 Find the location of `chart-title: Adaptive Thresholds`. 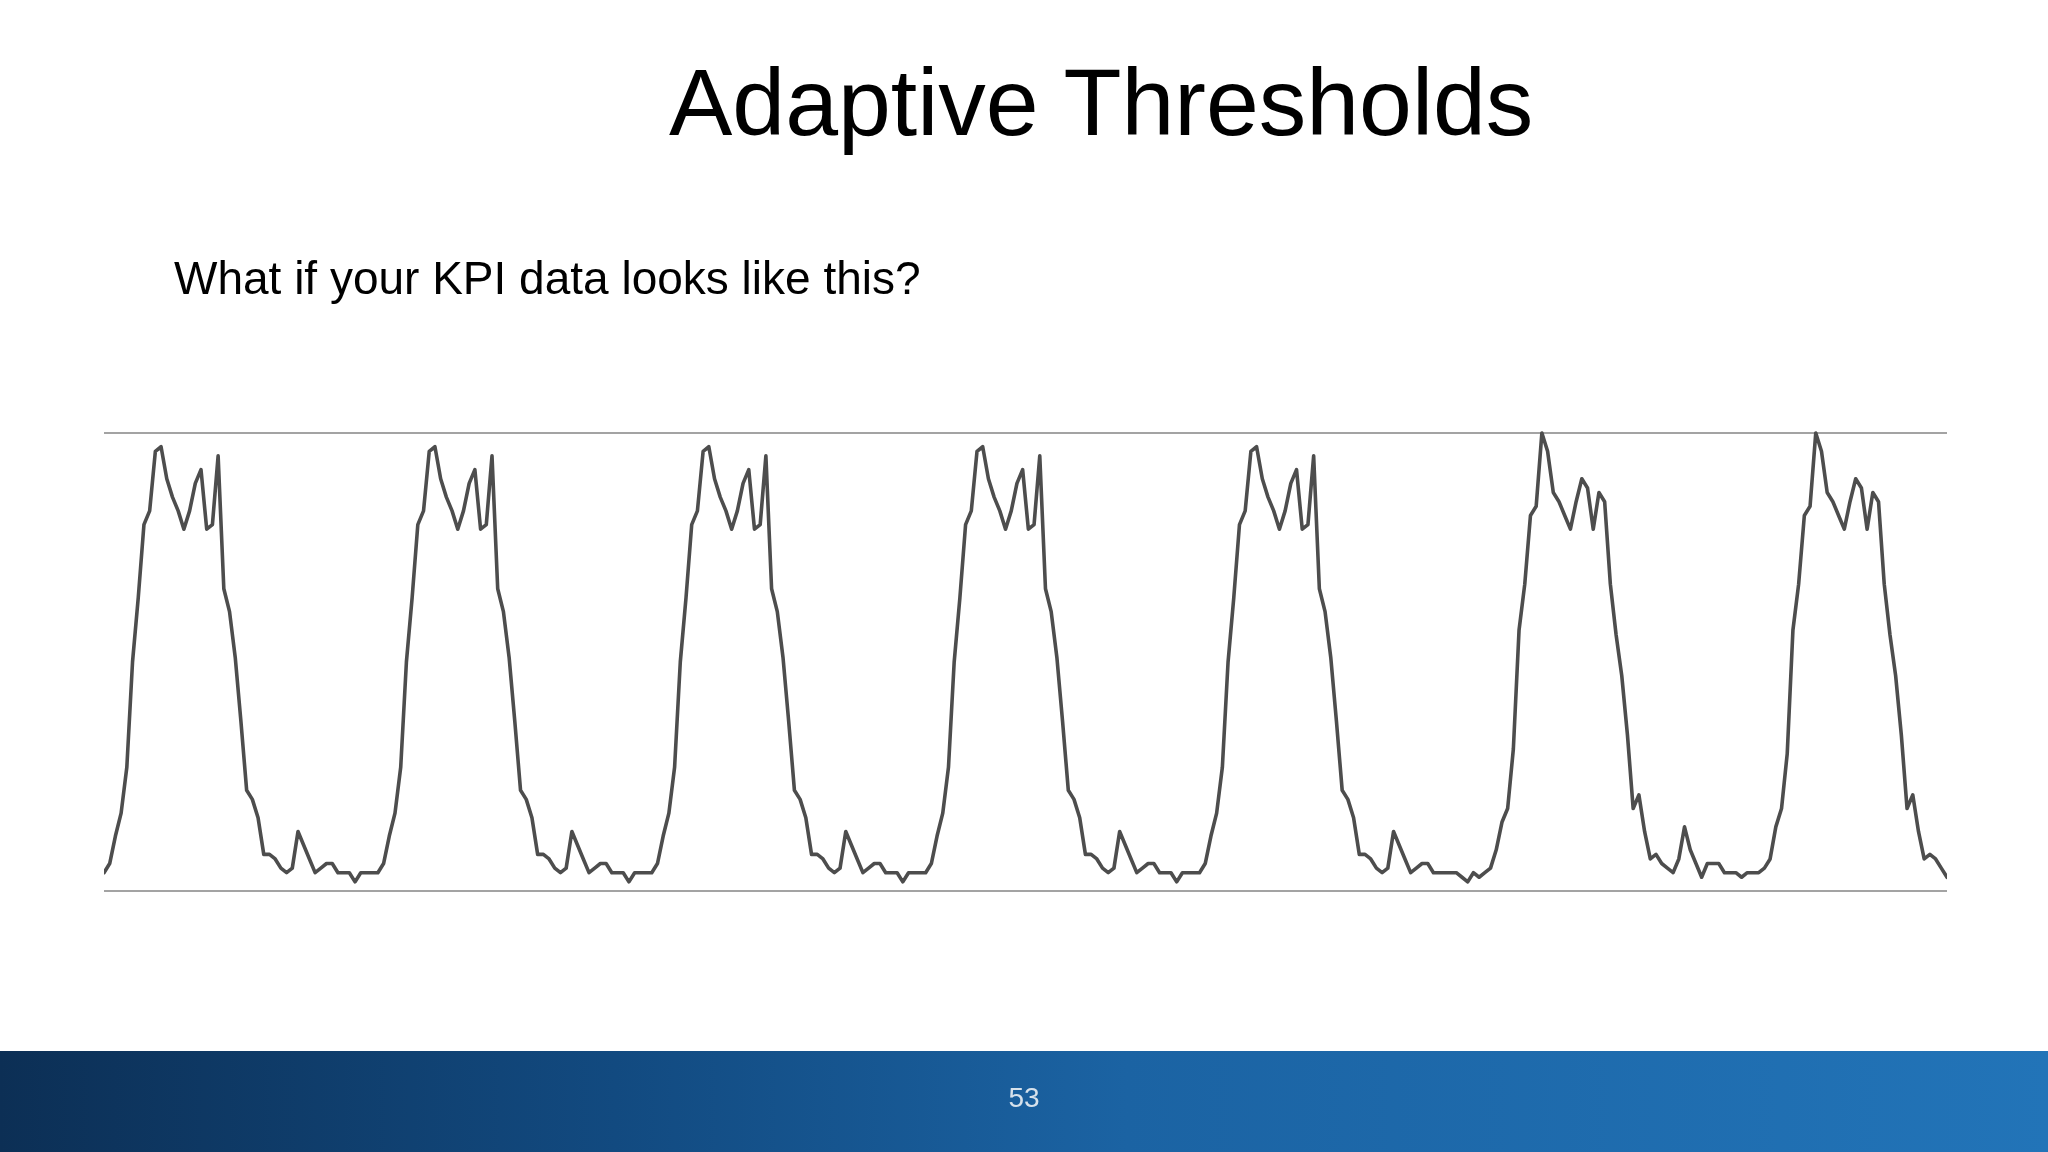

chart-title: Adaptive Thresholds is located at coordinates (1101, 102).